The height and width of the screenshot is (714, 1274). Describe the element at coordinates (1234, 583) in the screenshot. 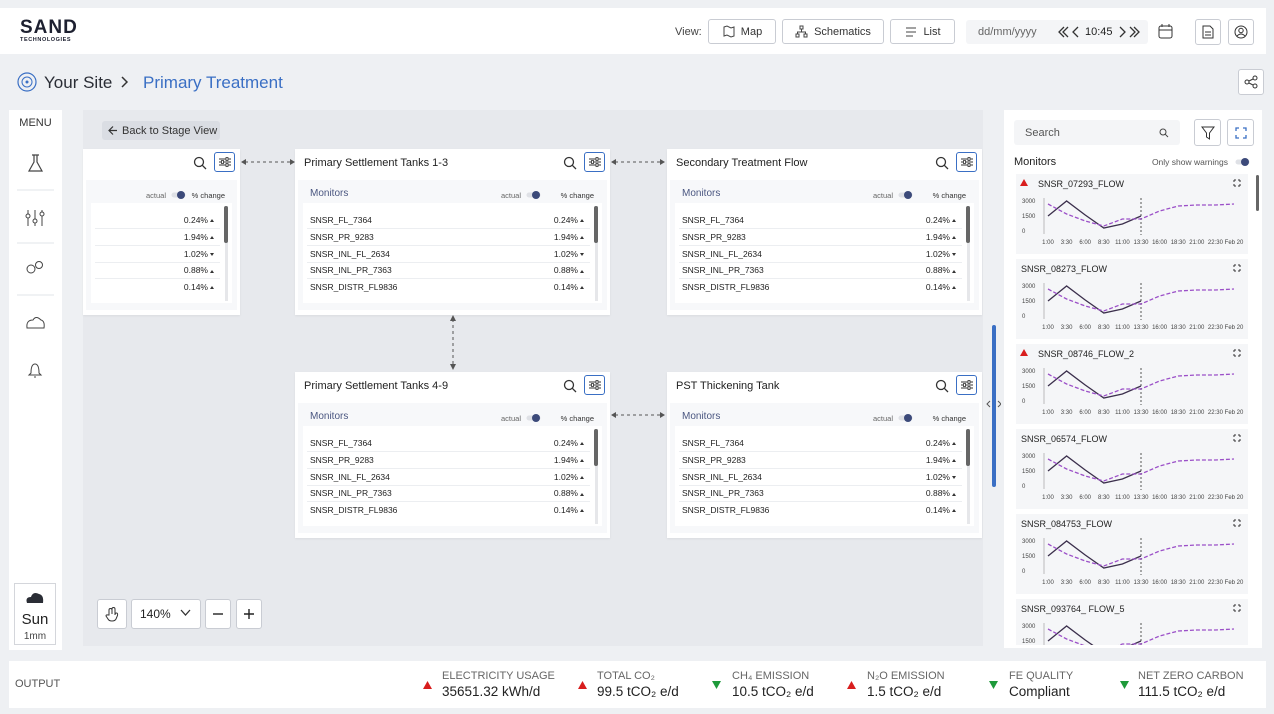

I see `x-tick-label: Feb 20` at that location.